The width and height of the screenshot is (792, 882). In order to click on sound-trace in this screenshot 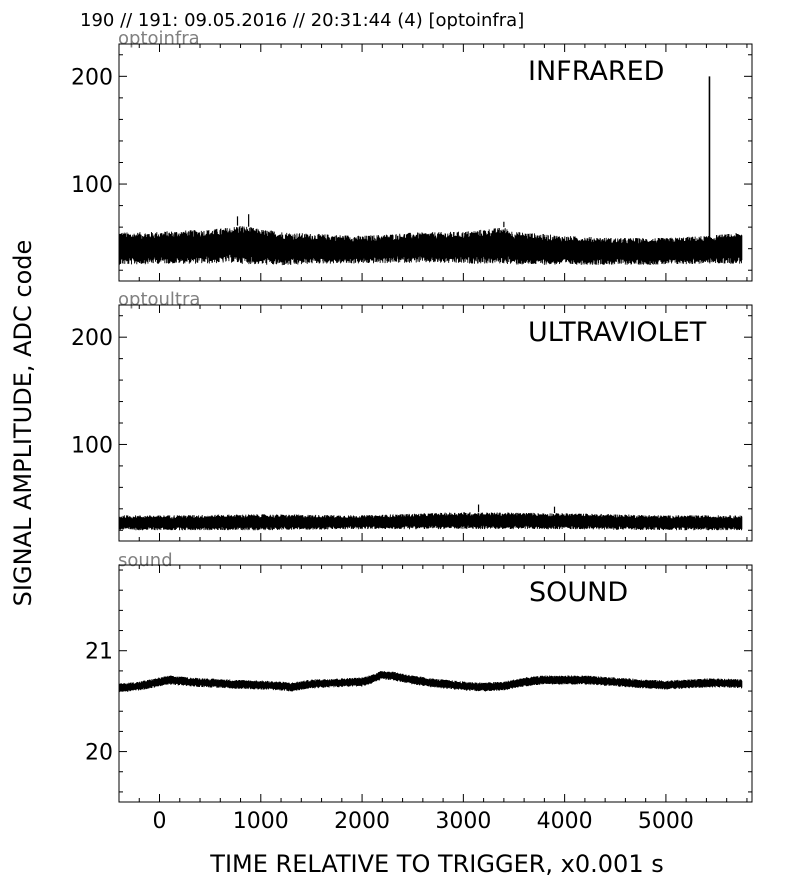, I will do `click(430, 682)`.